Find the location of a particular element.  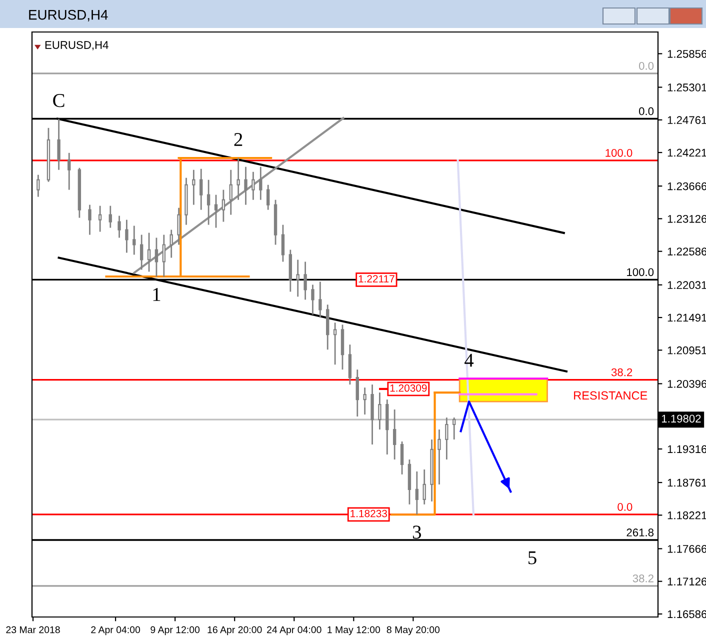

annotation: 261.8 is located at coordinates (640, 532).